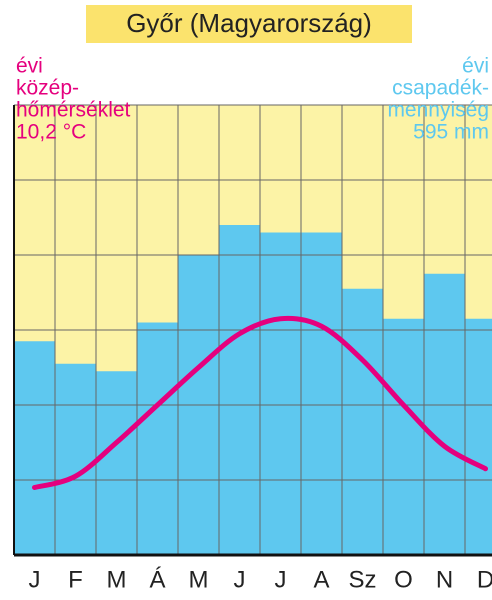 Image resolution: width=492 pixels, height=600 pixels. I want to click on precipitation-label: évi, so click(475, 66).